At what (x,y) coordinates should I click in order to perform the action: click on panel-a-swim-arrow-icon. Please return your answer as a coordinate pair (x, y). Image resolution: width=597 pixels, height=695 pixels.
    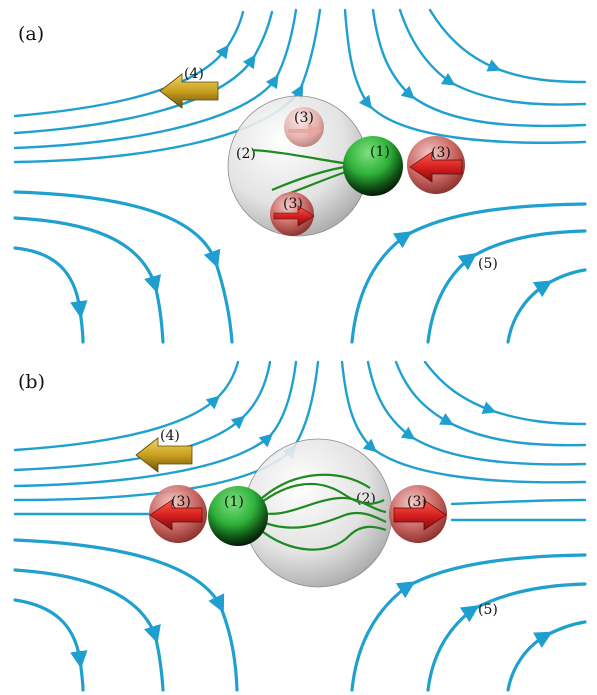
    Looking at the image, I should click on (189, 91).